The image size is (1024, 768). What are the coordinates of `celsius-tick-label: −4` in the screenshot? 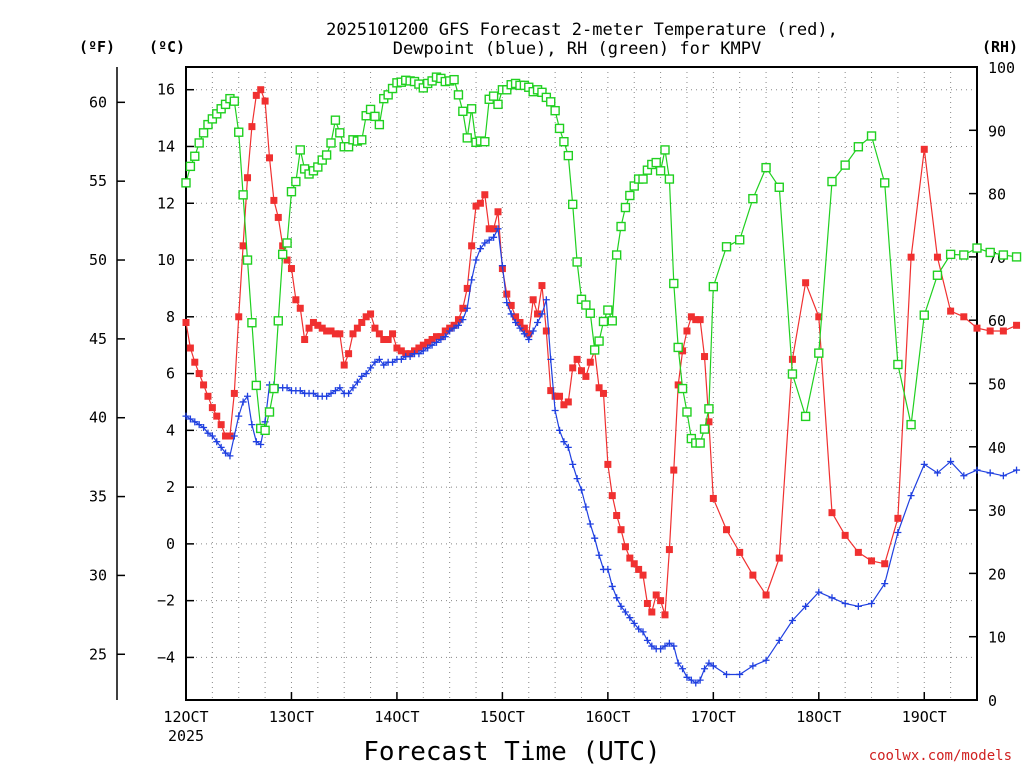 It's located at (166, 657).